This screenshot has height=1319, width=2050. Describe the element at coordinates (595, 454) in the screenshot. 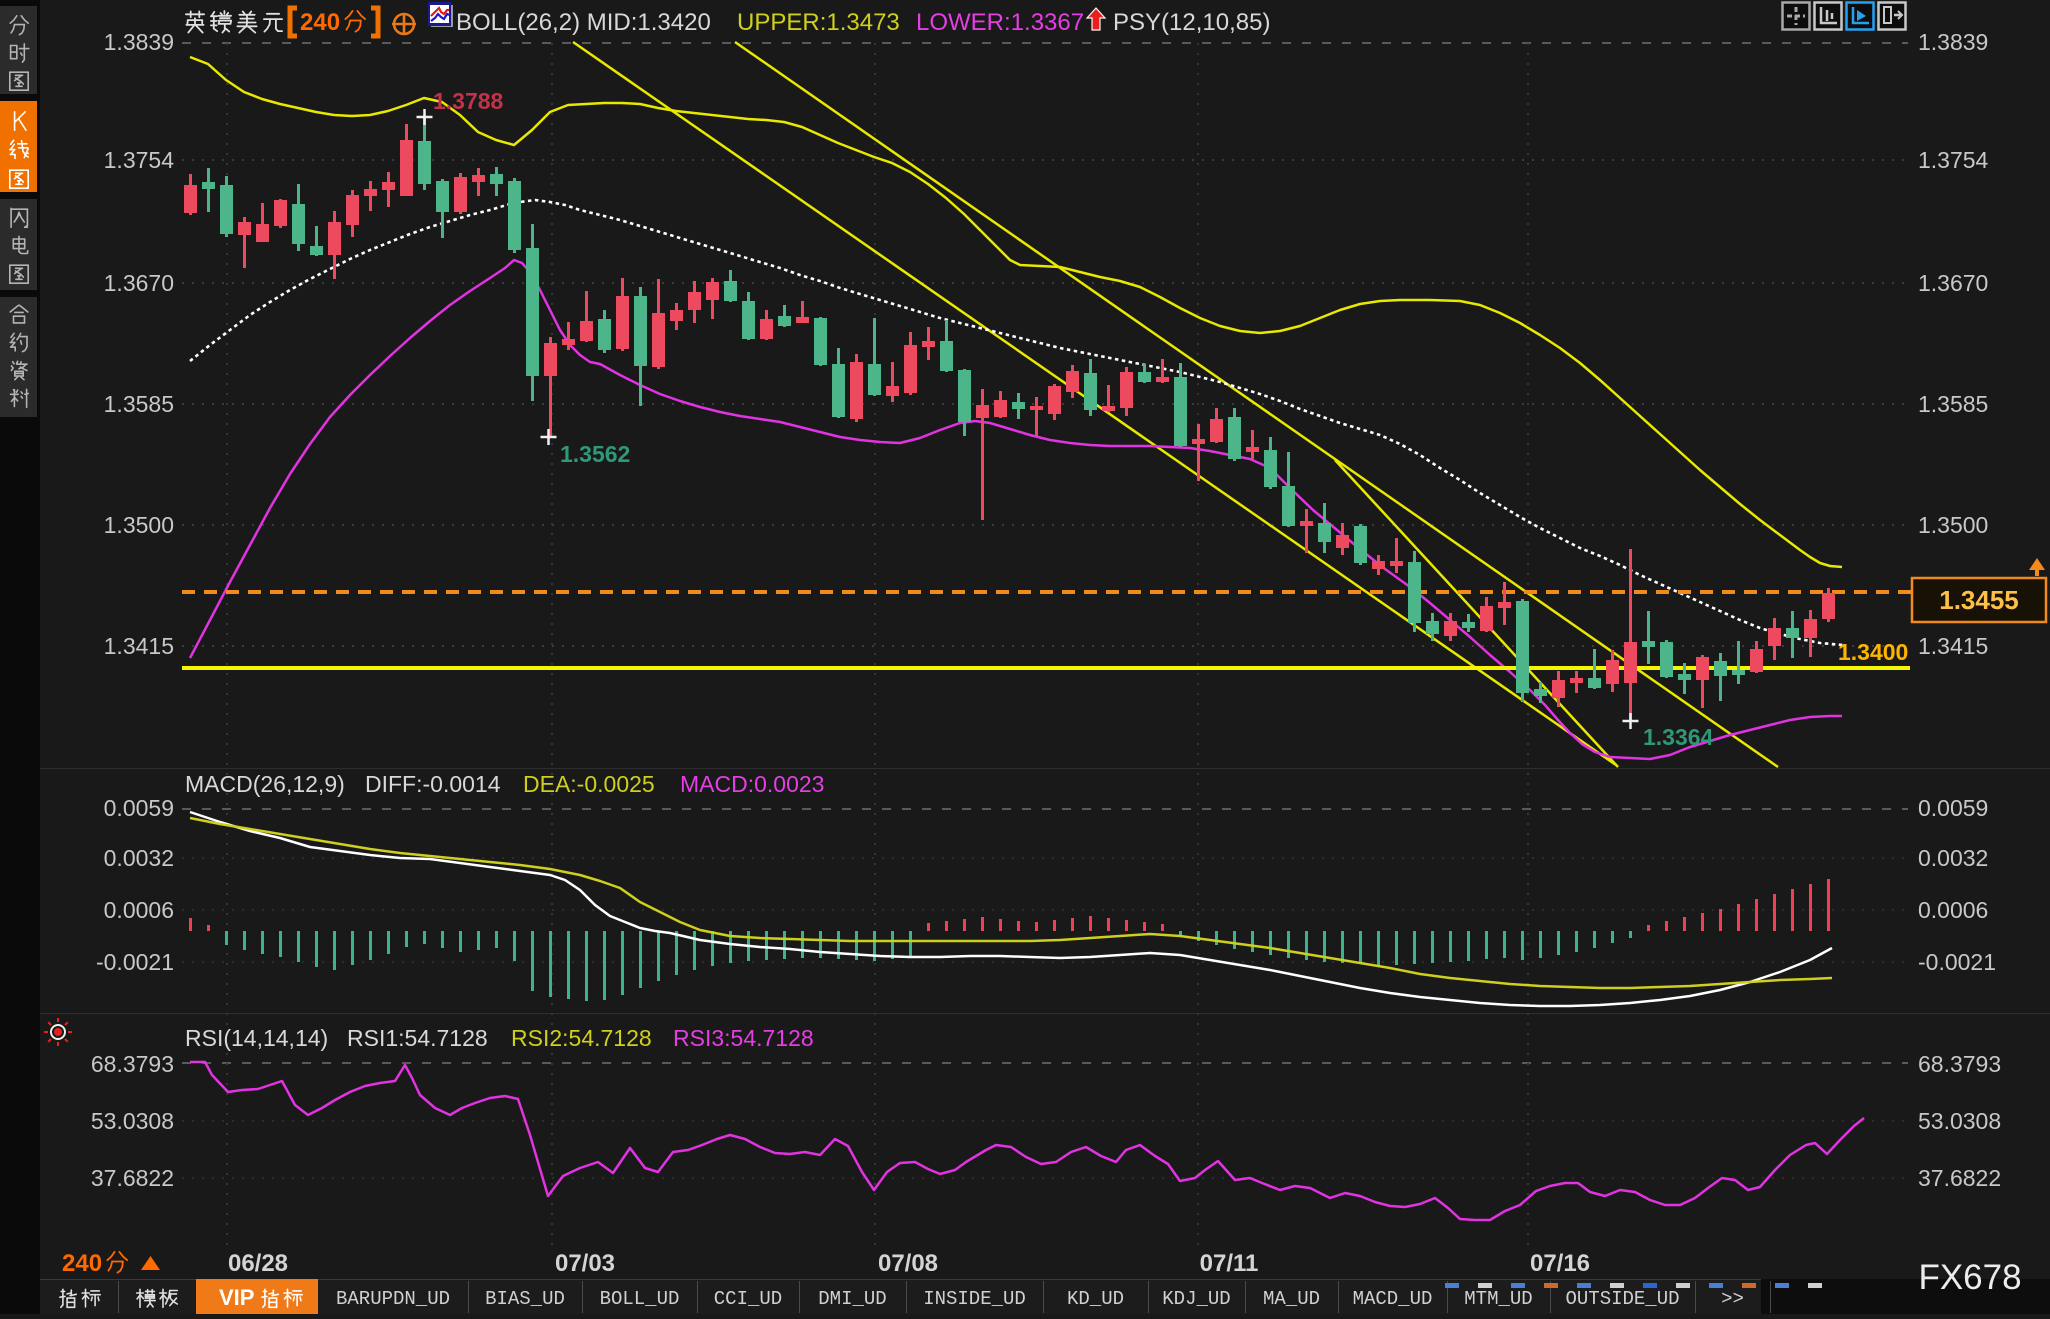

I see `svg-text: 1.3562` at that location.